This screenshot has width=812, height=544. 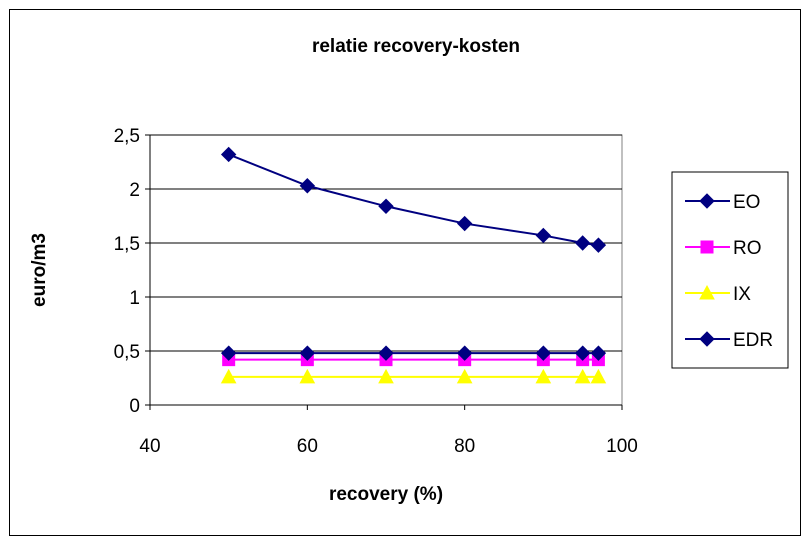 I want to click on legend-items: EO RO IX EDR, so click(x=729, y=271).